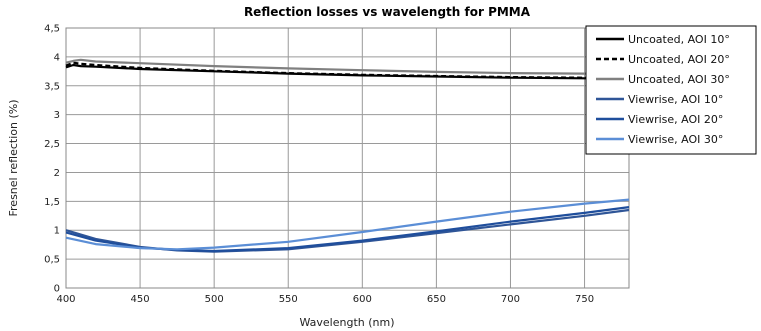 This screenshot has width=761, height=331. I want to click on x-tick-labels: 400 450 500 550 600 650 700 750, so click(325, 299).